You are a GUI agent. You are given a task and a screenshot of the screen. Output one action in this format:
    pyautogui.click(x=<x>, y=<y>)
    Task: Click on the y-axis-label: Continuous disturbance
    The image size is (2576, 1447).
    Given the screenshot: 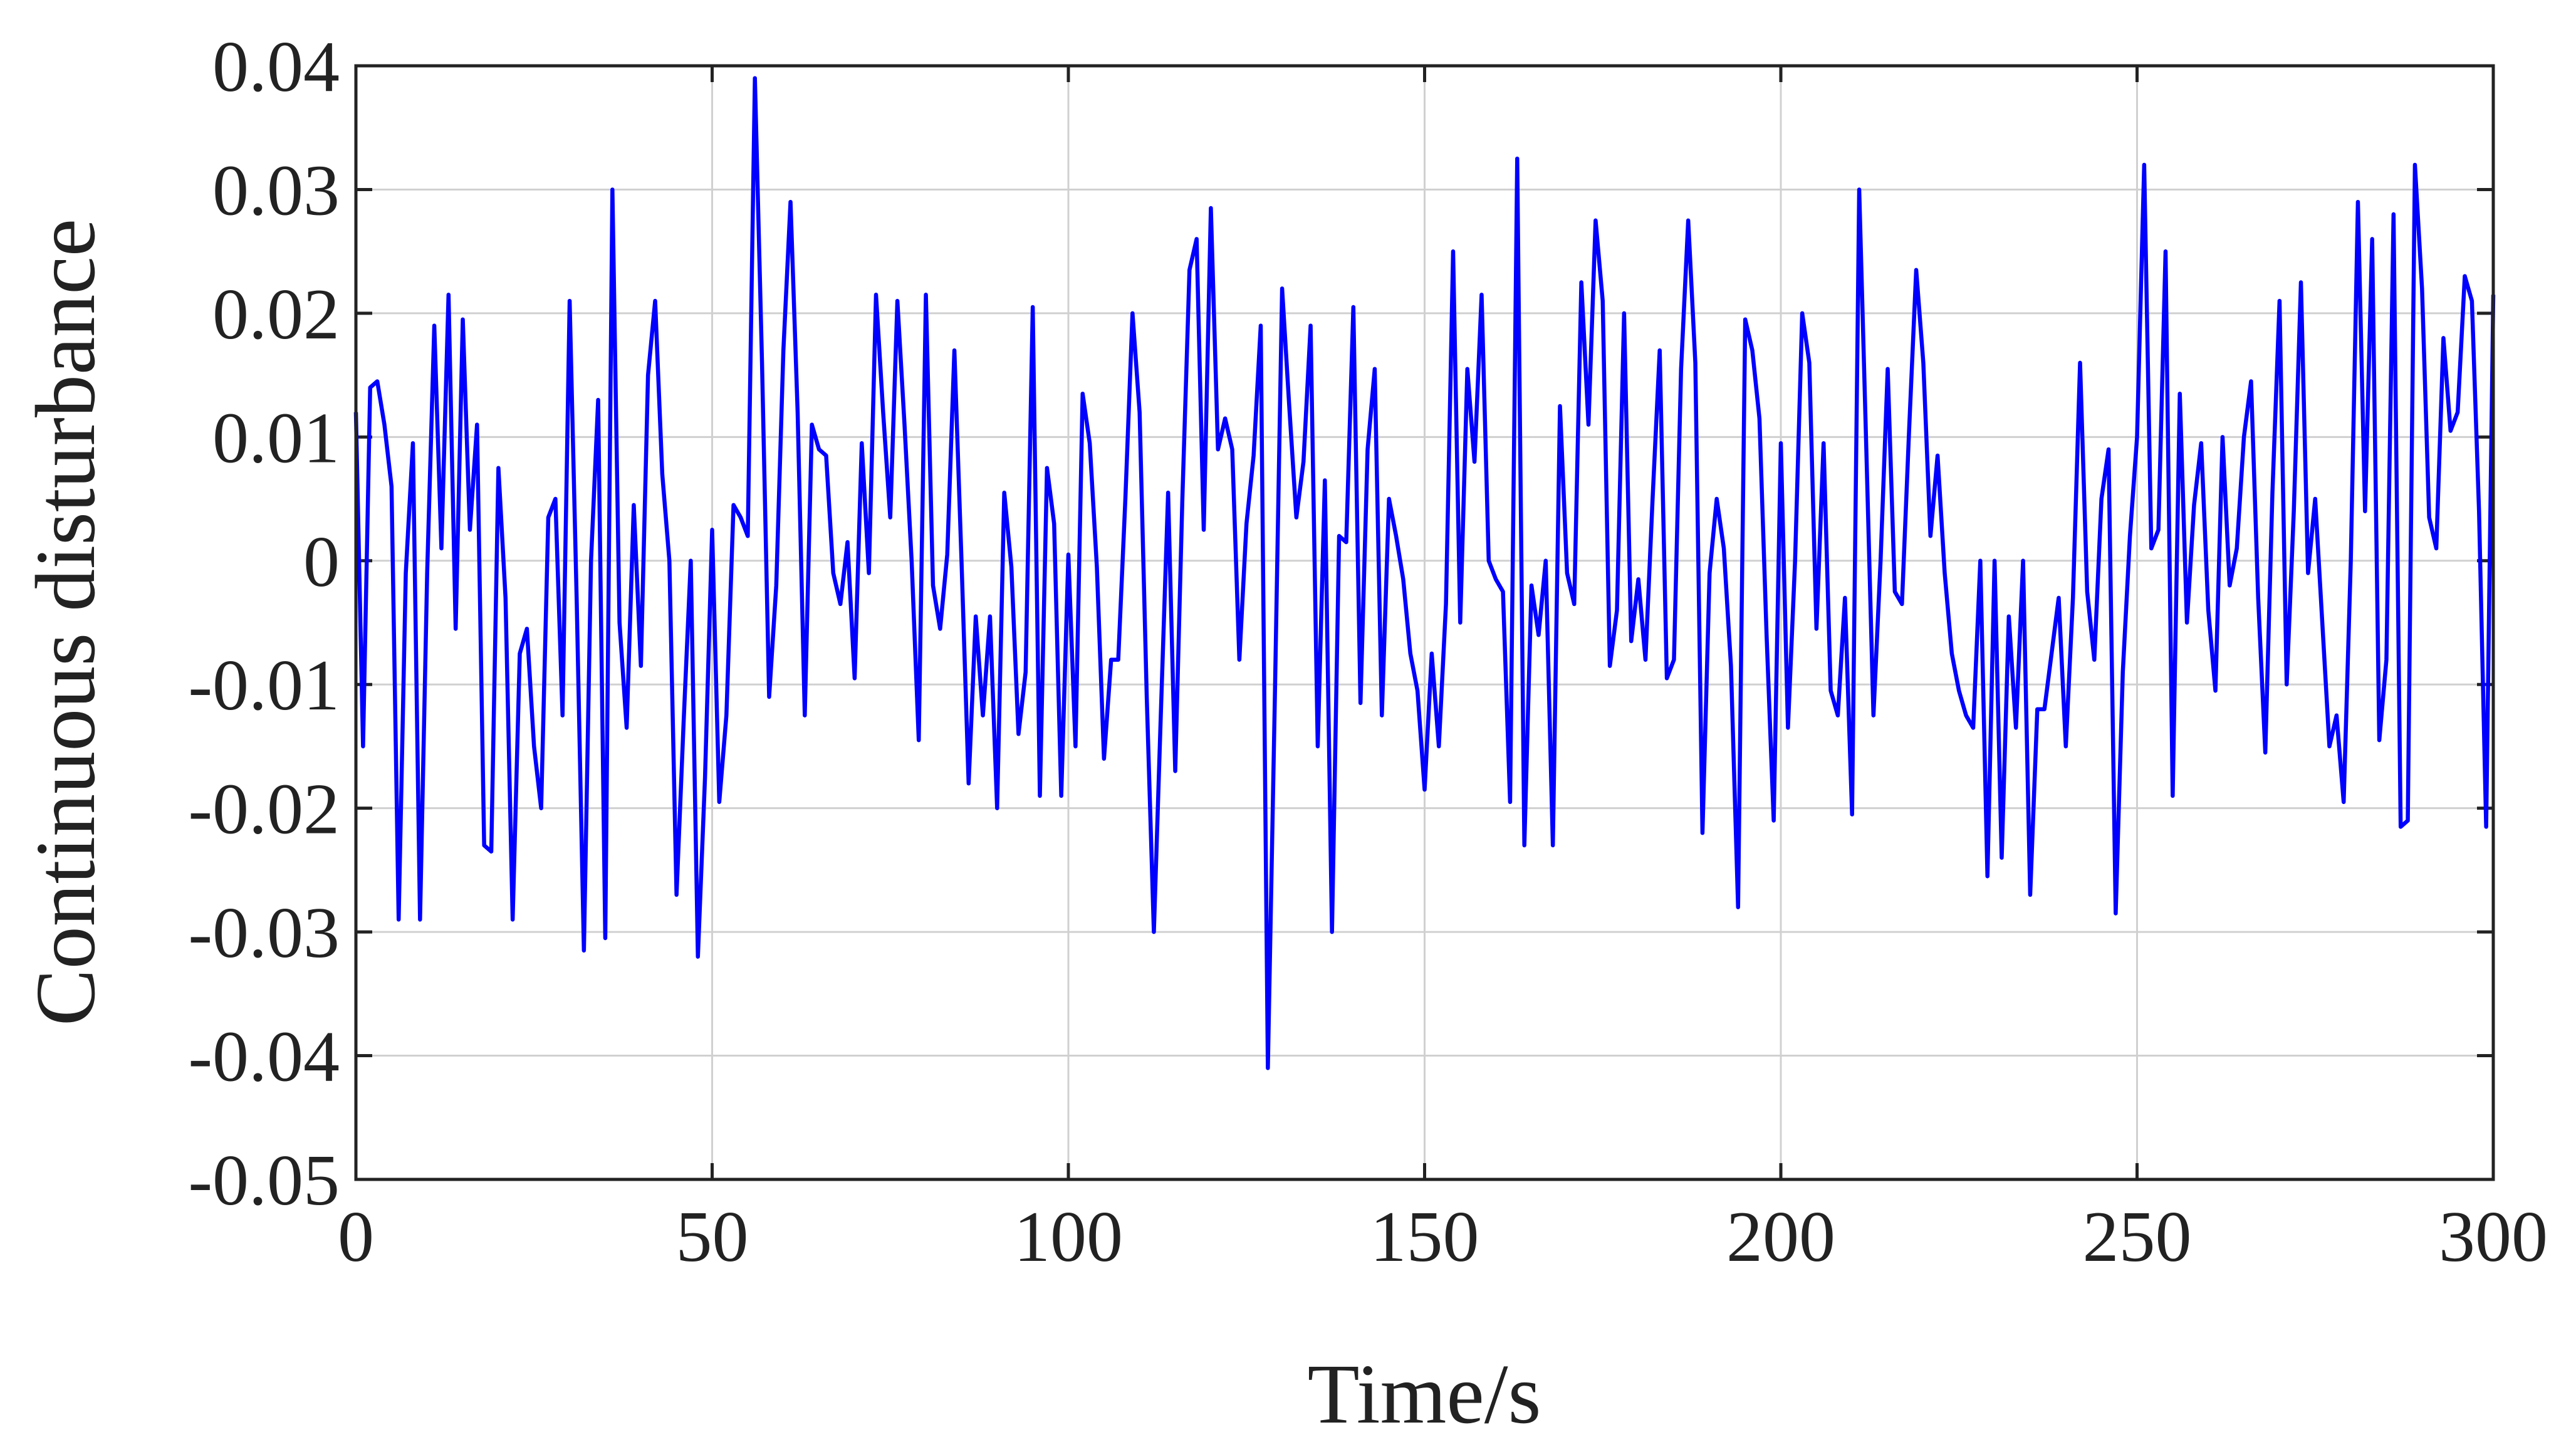 What is the action you would take?
    pyautogui.click(x=66, y=622)
    